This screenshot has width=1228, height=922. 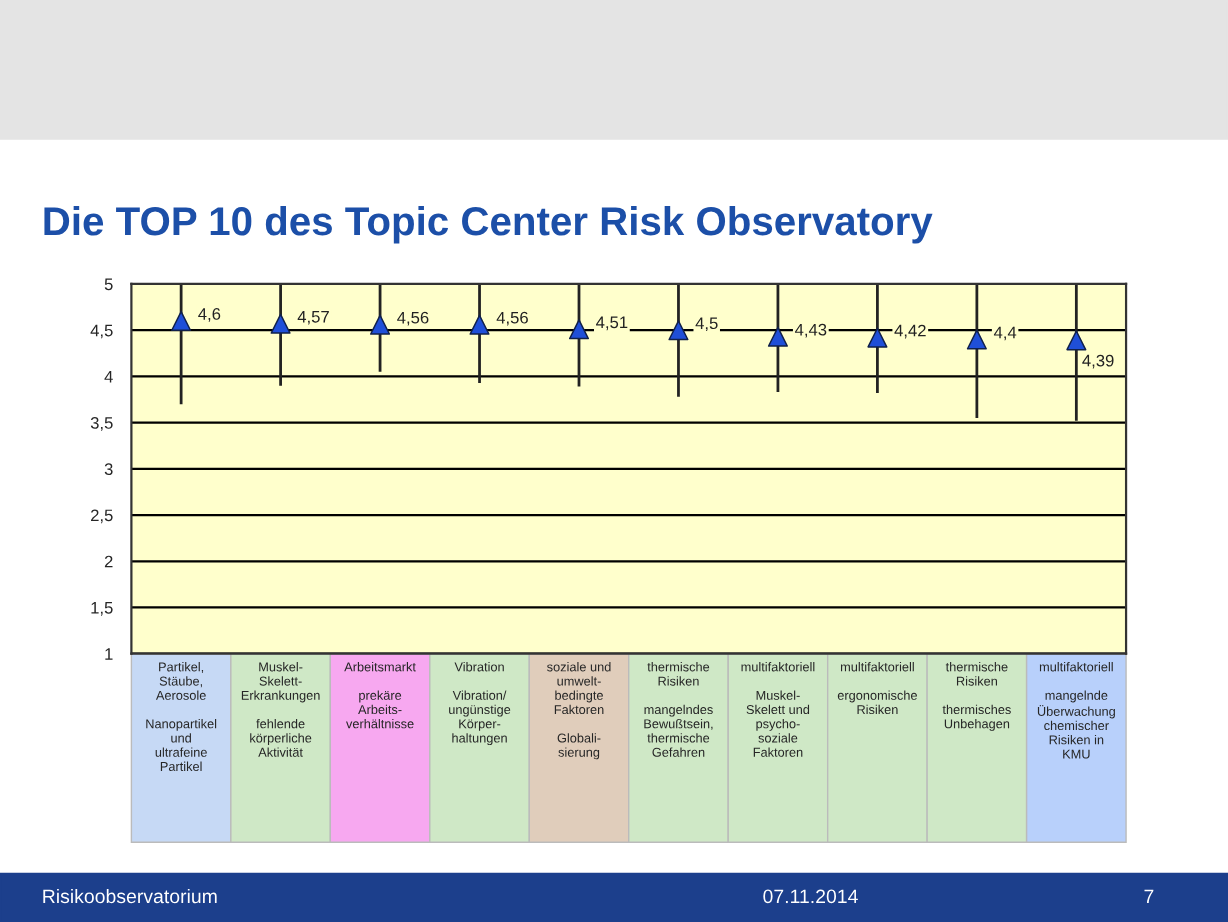 I want to click on y-tick-label: 1,5, so click(x=102, y=609).